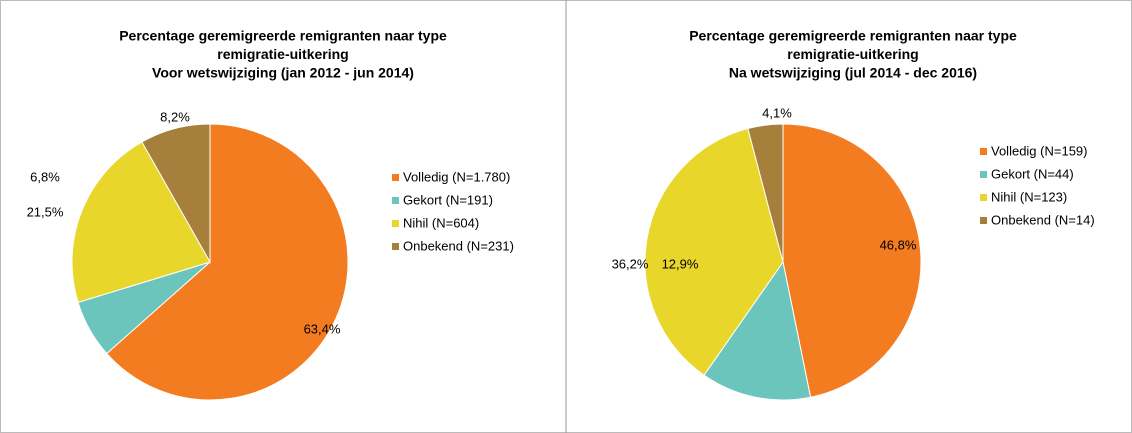  What do you see at coordinates (680, 263) in the screenshot?
I see `data-label: 12,9%` at bounding box center [680, 263].